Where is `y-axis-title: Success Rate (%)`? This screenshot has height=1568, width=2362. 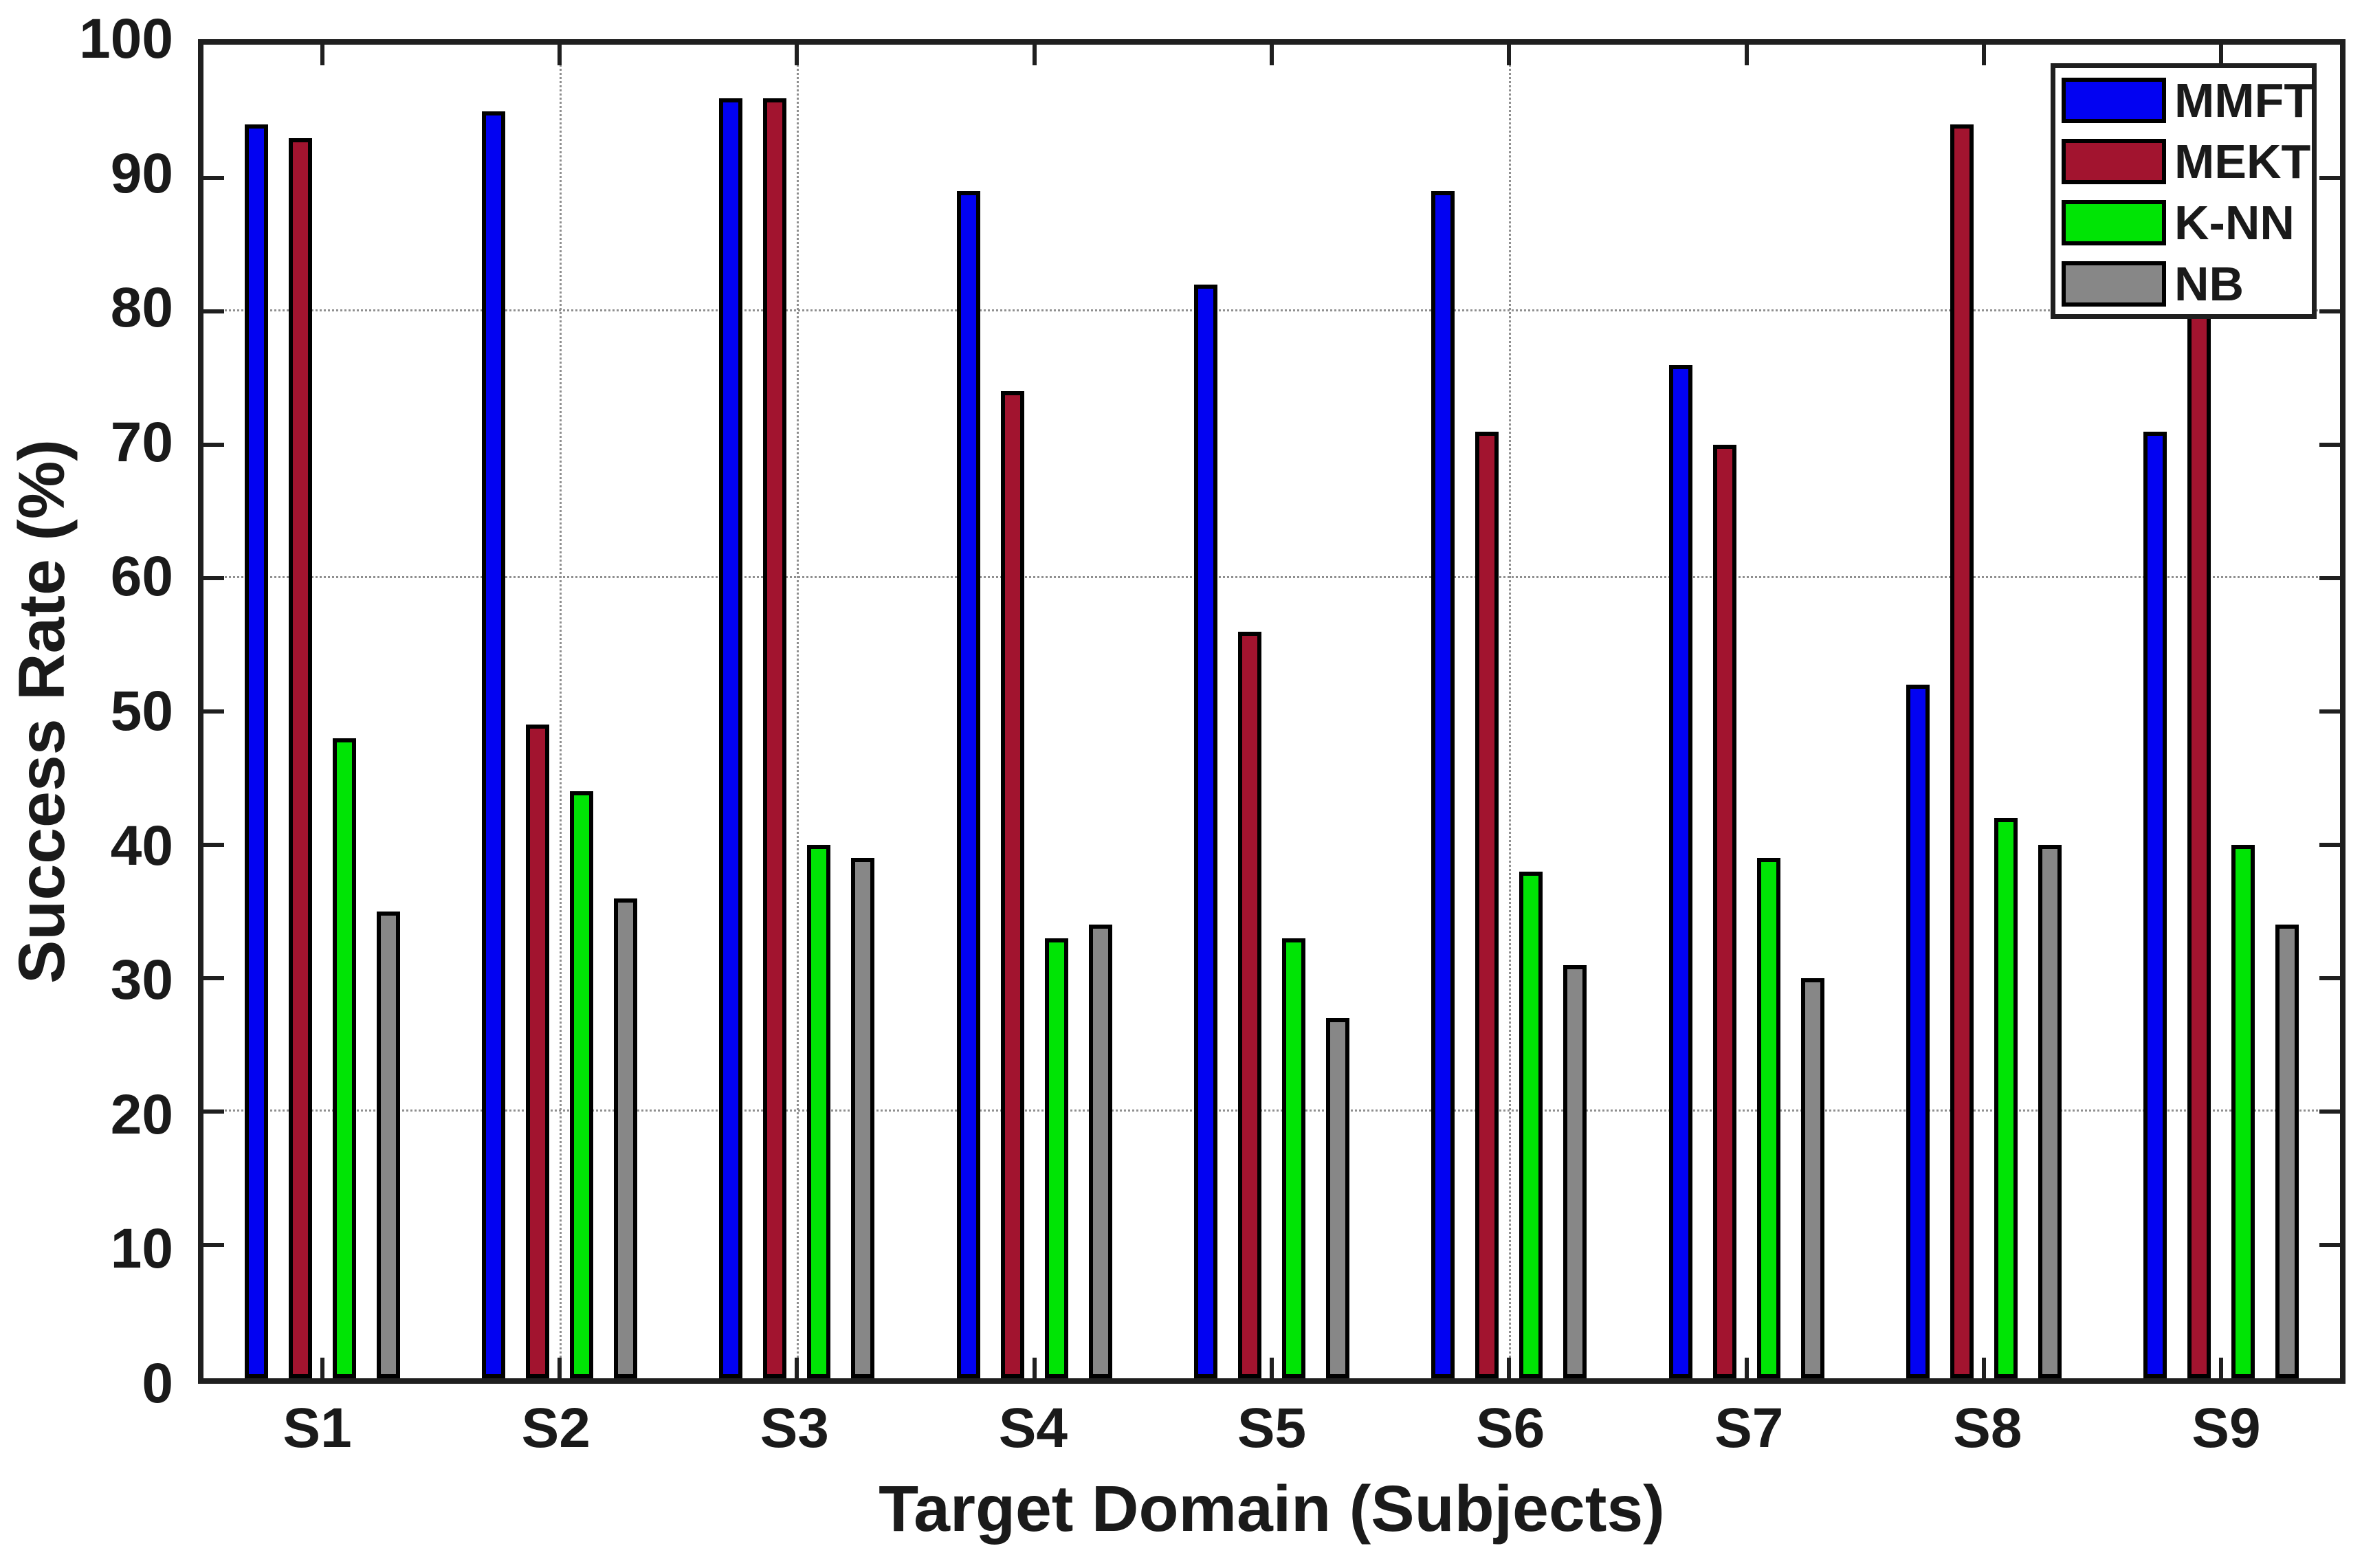
y-axis-title: Success Rate (%) is located at coordinates (41, 711).